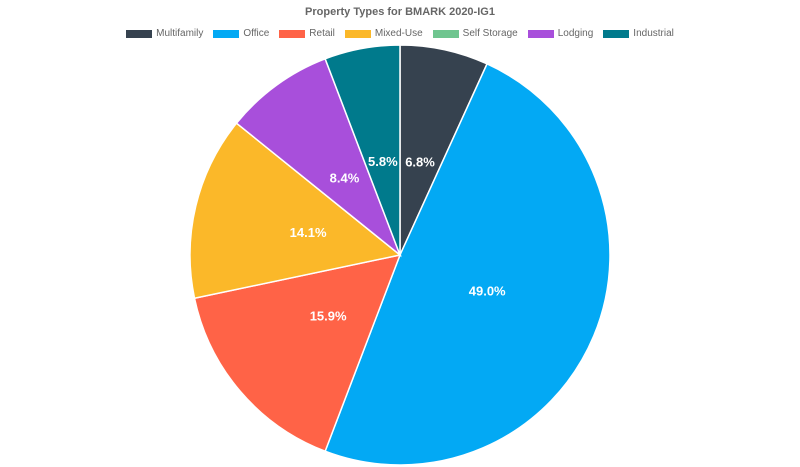  Describe the element at coordinates (318, 157) in the screenshot. I see `pie-slice-lodging` at that location.